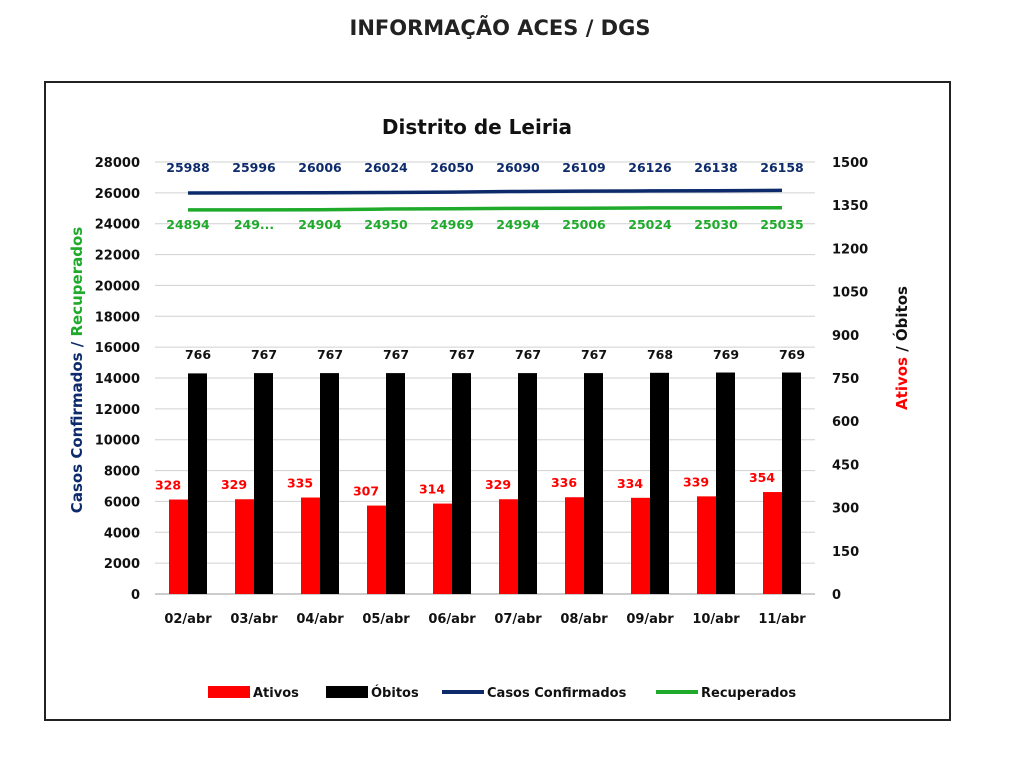 This screenshot has height=765, width=1024. What do you see at coordinates (117, 225) in the screenshot?
I see `y-tick-left: 24000` at bounding box center [117, 225].